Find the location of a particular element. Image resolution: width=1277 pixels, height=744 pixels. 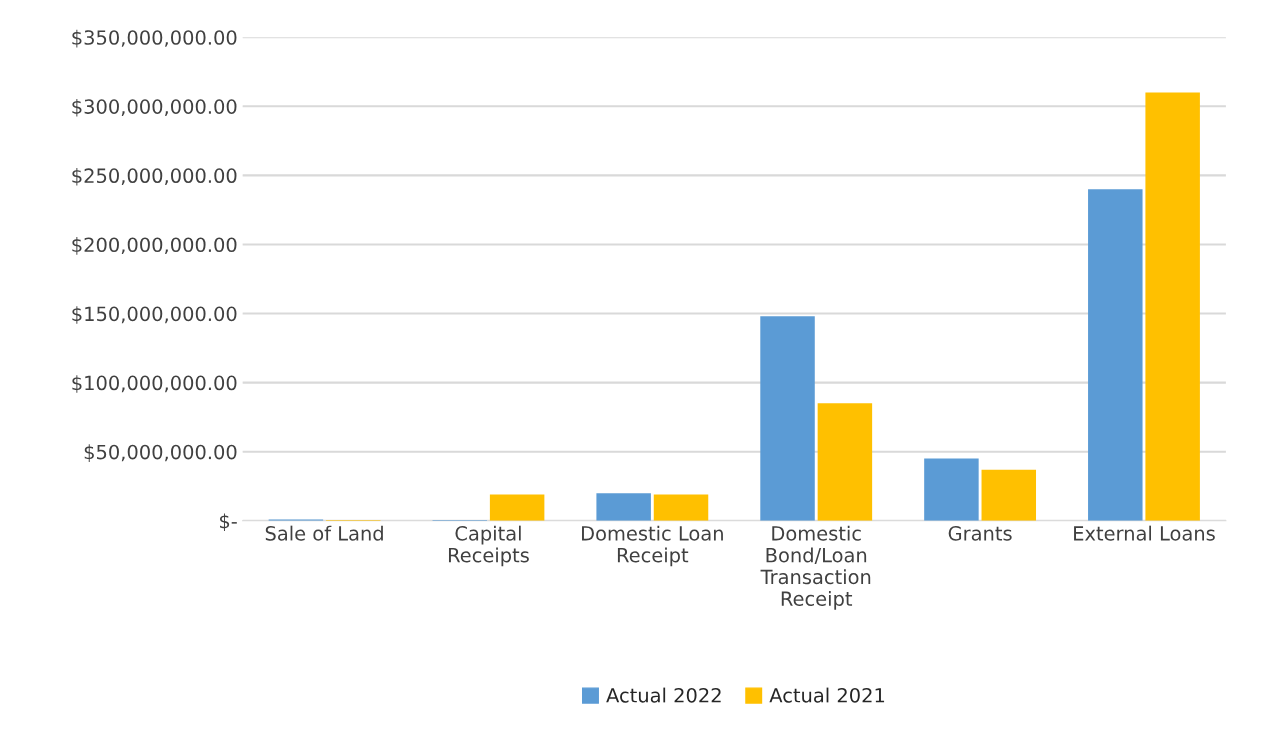

y-tick-label: $50,000,000.00 is located at coordinates (160, 453).